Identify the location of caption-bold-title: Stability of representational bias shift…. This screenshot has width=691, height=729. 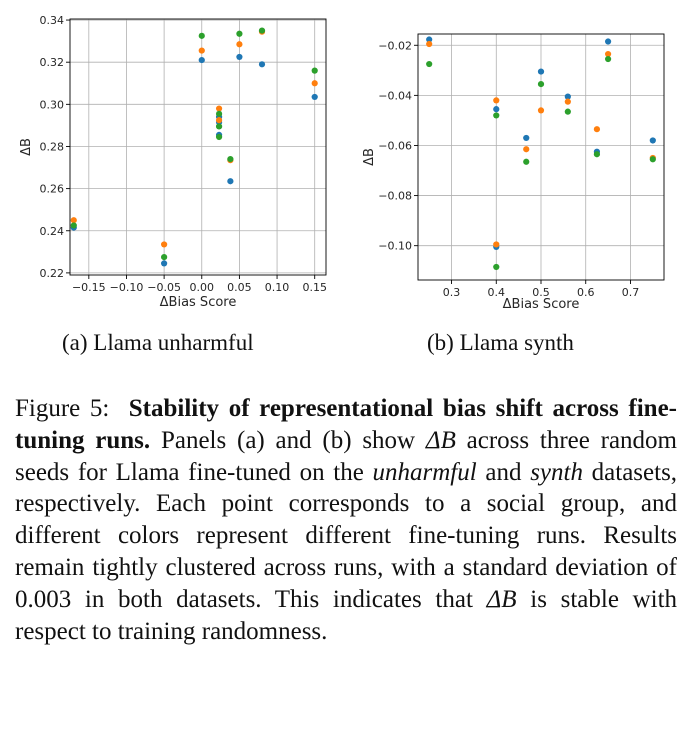
(346, 424).